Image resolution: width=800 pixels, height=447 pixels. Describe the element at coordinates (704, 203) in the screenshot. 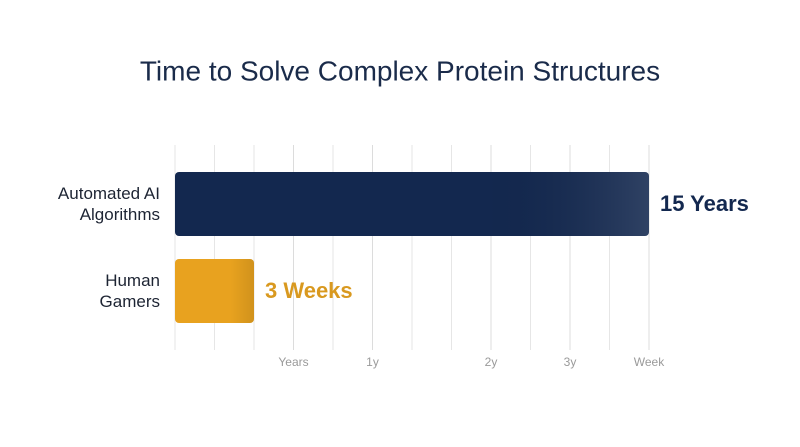

I see `value-label: 15 Years` at that location.